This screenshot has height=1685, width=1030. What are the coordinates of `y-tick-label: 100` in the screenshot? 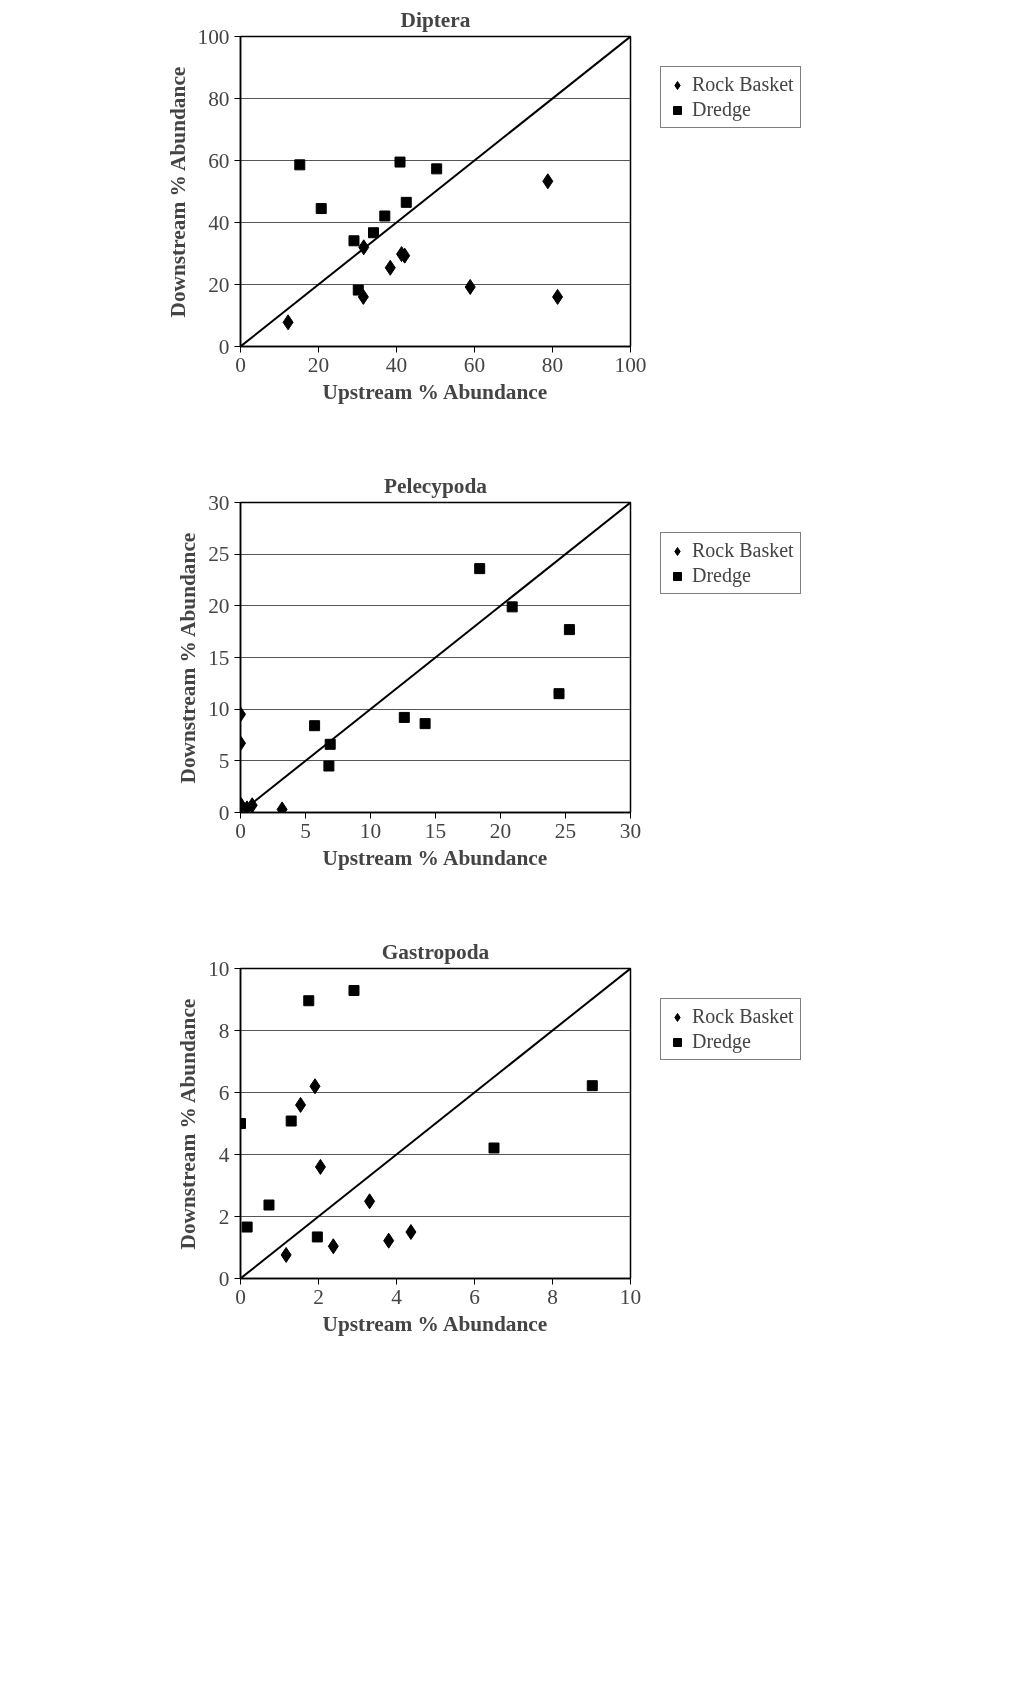 It's located at (213, 36).